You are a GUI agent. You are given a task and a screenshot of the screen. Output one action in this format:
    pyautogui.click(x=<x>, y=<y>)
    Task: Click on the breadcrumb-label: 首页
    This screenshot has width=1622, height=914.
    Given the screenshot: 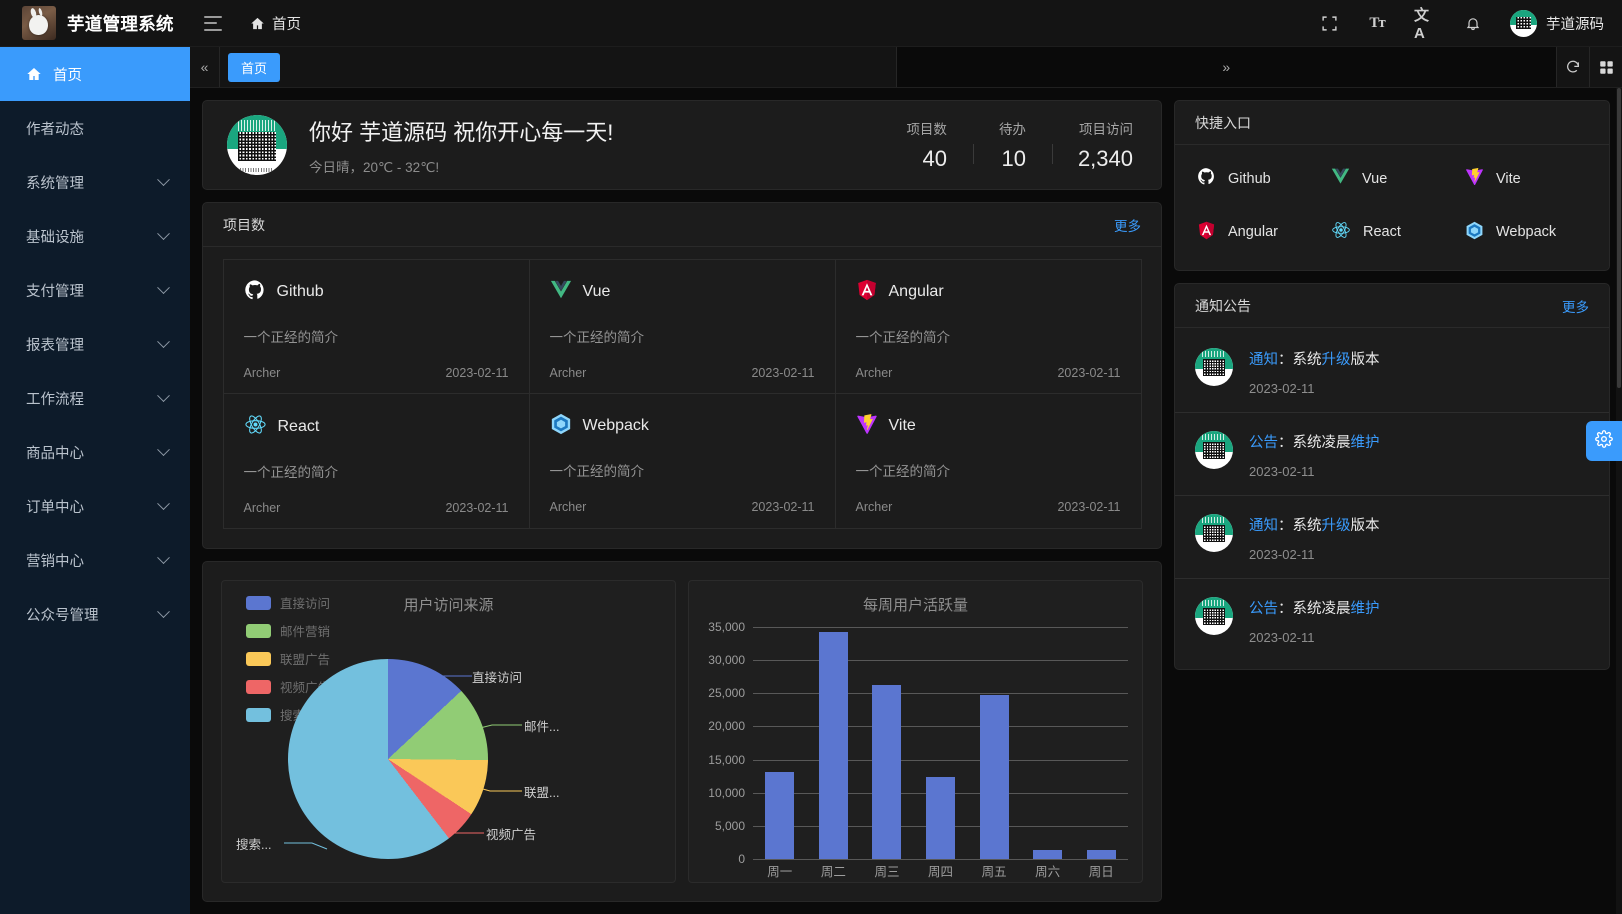 What is the action you would take?
    pyautogui.click(x=286, y=24)
    